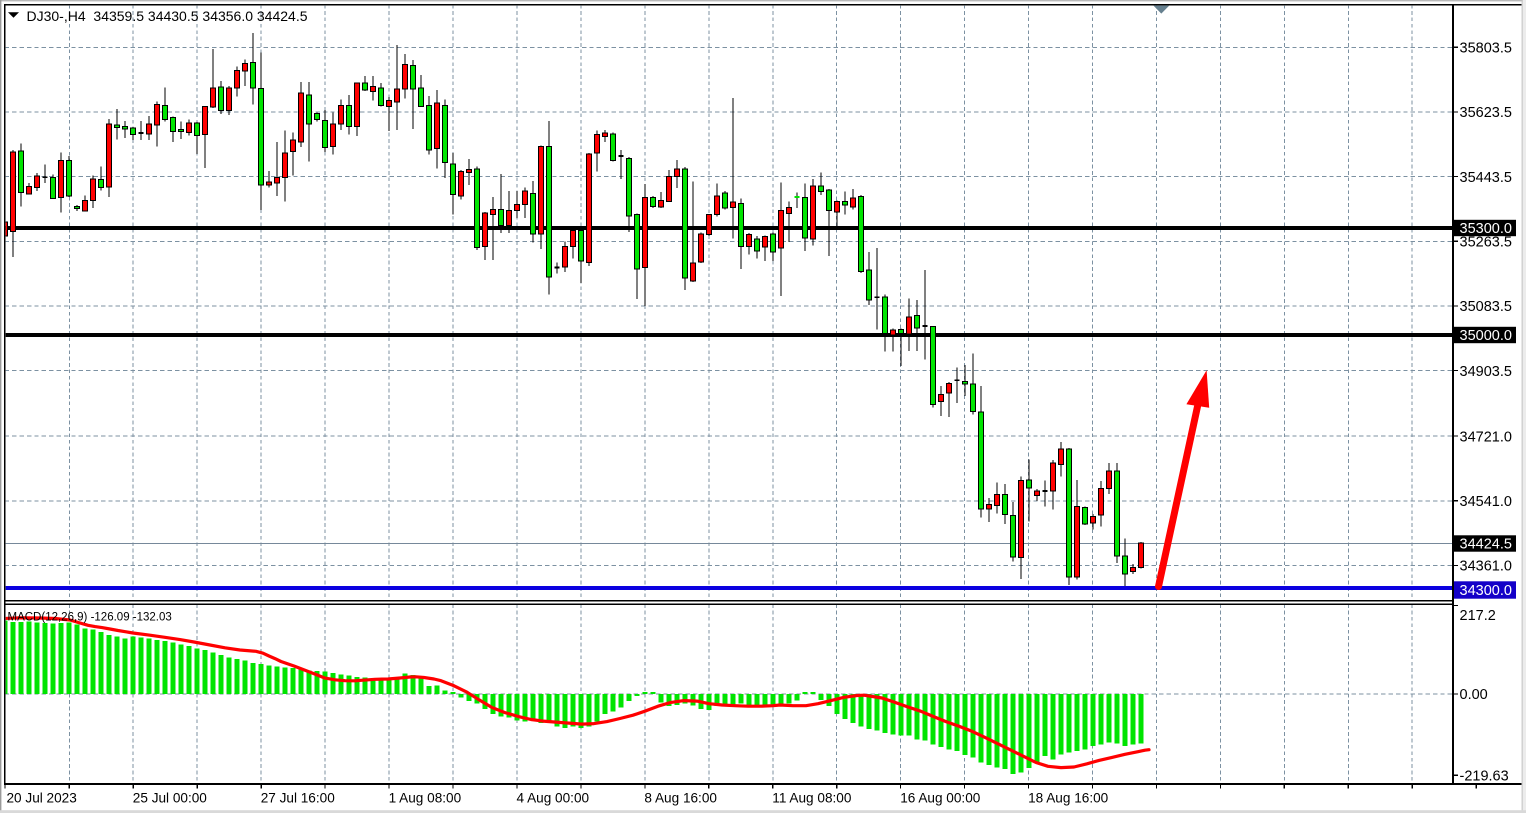 Image resolution: width=1526 pixels, height=813 pixels. Describe the element at coordinates (1486, 502) in the screenshot. I see `svg-text: 34541.0` at that location.